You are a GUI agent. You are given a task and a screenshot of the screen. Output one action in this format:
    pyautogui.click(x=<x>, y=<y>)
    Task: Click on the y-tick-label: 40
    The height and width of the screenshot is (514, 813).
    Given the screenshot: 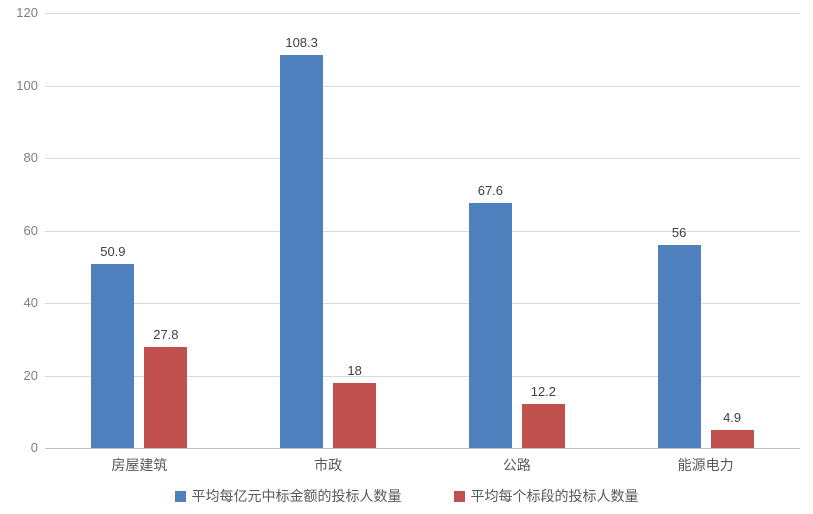 What is the action you would take?
    pyautogui.click(x=30, y=302)
    